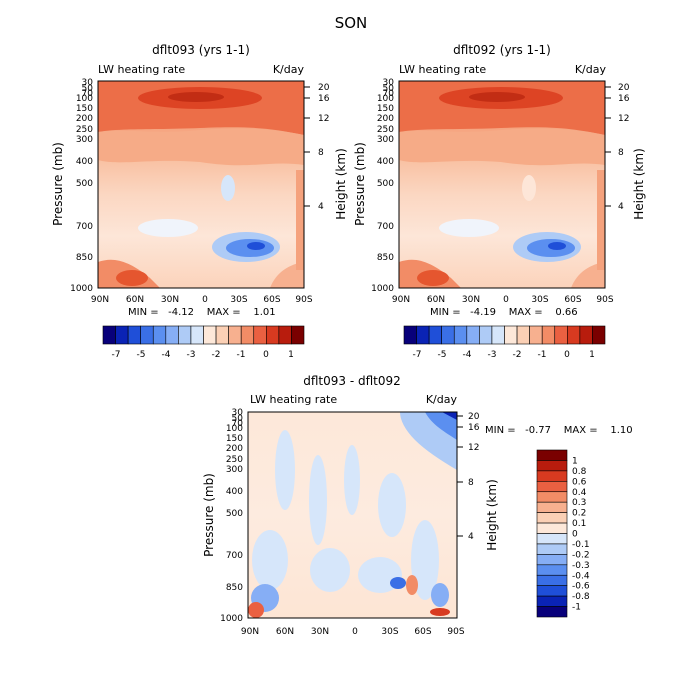 This screenshot has height=700, width=700. What do you see at coordinates (132, 278) in the screenshot?
I see `warm-surface-core` at bounding box center [132, 278].